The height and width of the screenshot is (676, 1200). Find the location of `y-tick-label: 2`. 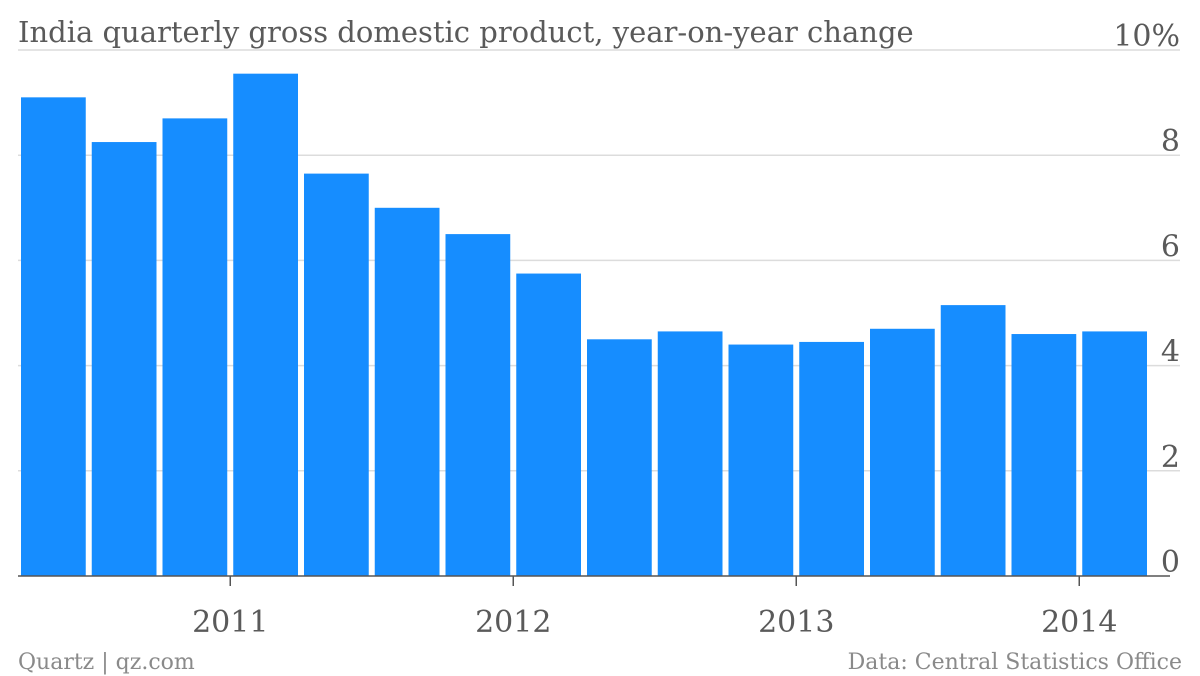

y-tick-label: 2 is located at coordinates (1170, 457).